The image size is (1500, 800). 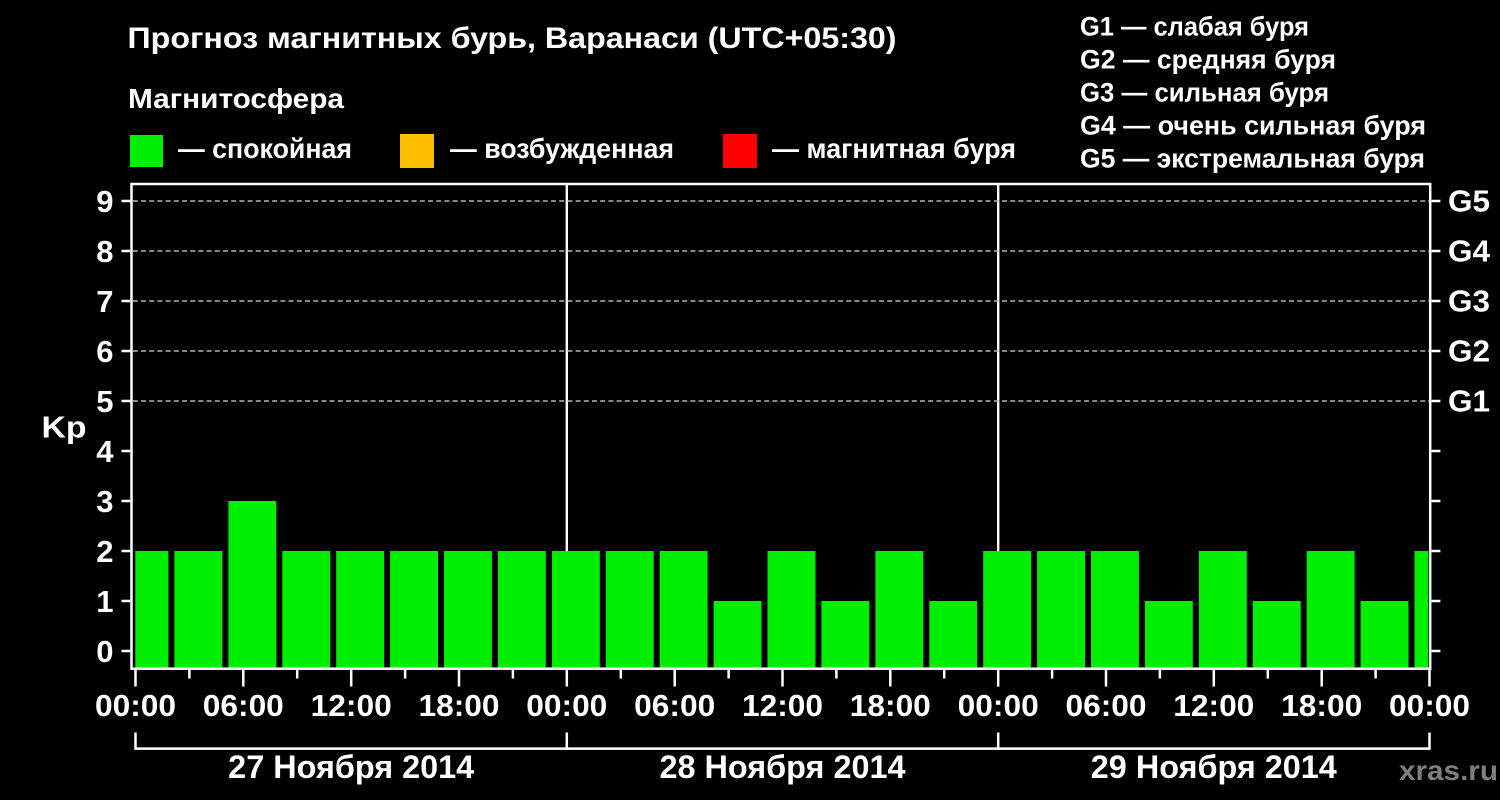 I want to click on svg-text: G2, so click(x=1469, y=351).